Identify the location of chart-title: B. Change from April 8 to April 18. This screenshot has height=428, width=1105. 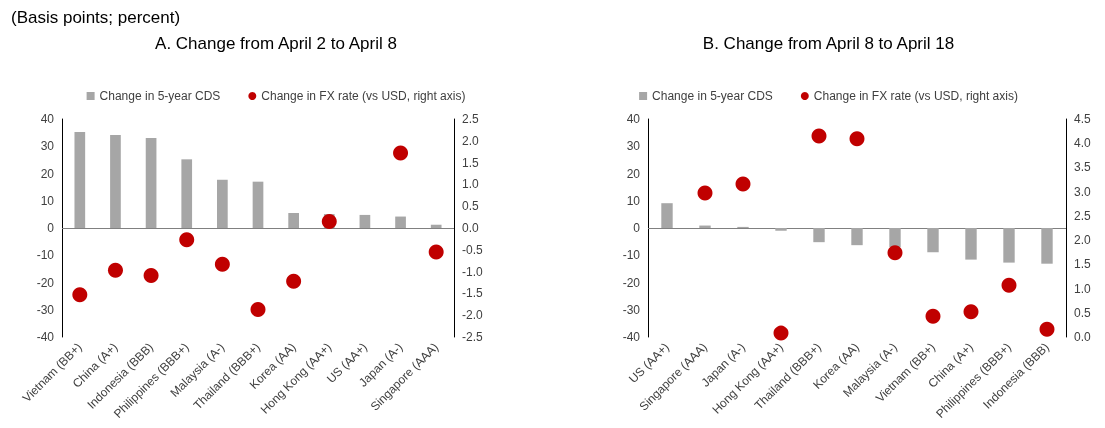
(828, 43).